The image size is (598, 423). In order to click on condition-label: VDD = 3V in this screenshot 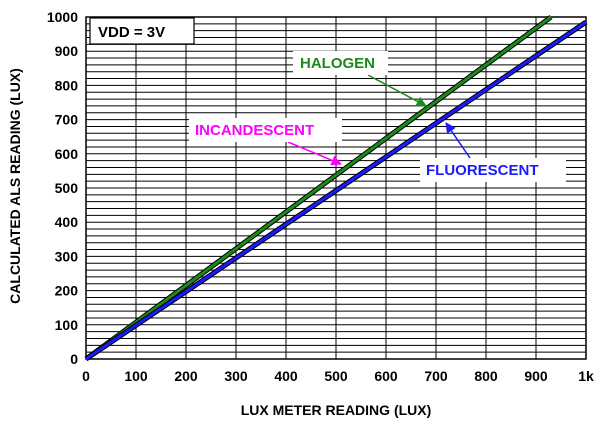, I will do `click(131, 32)`.